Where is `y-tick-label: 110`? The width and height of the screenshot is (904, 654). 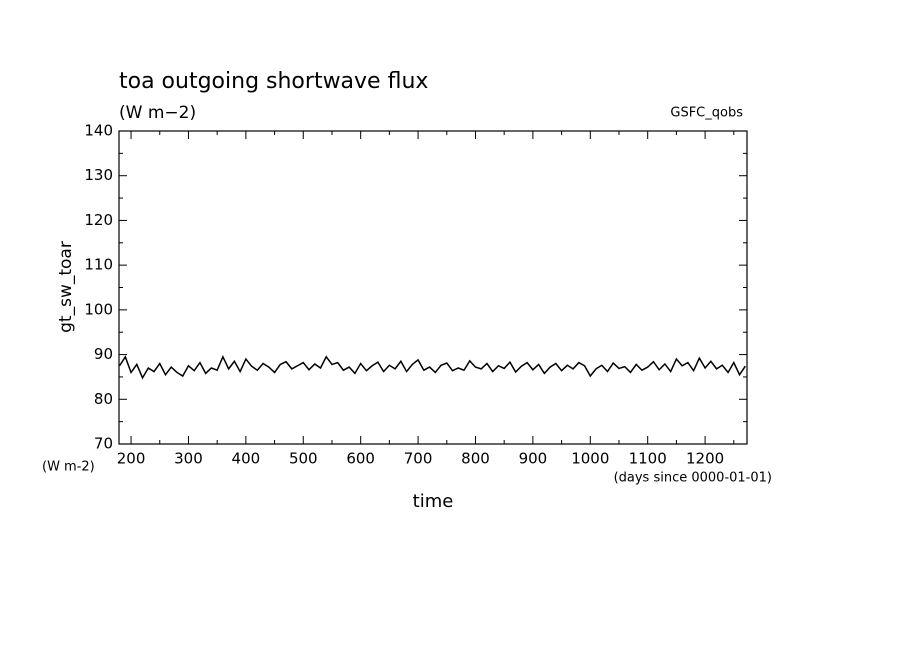 y-tick-label: 110 is located at coordinates (98, 265).